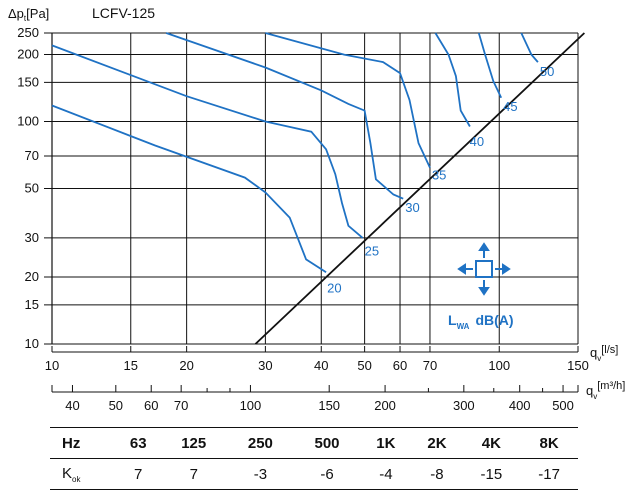  I want to click on y-tick-label: 250, so click(28, 32).